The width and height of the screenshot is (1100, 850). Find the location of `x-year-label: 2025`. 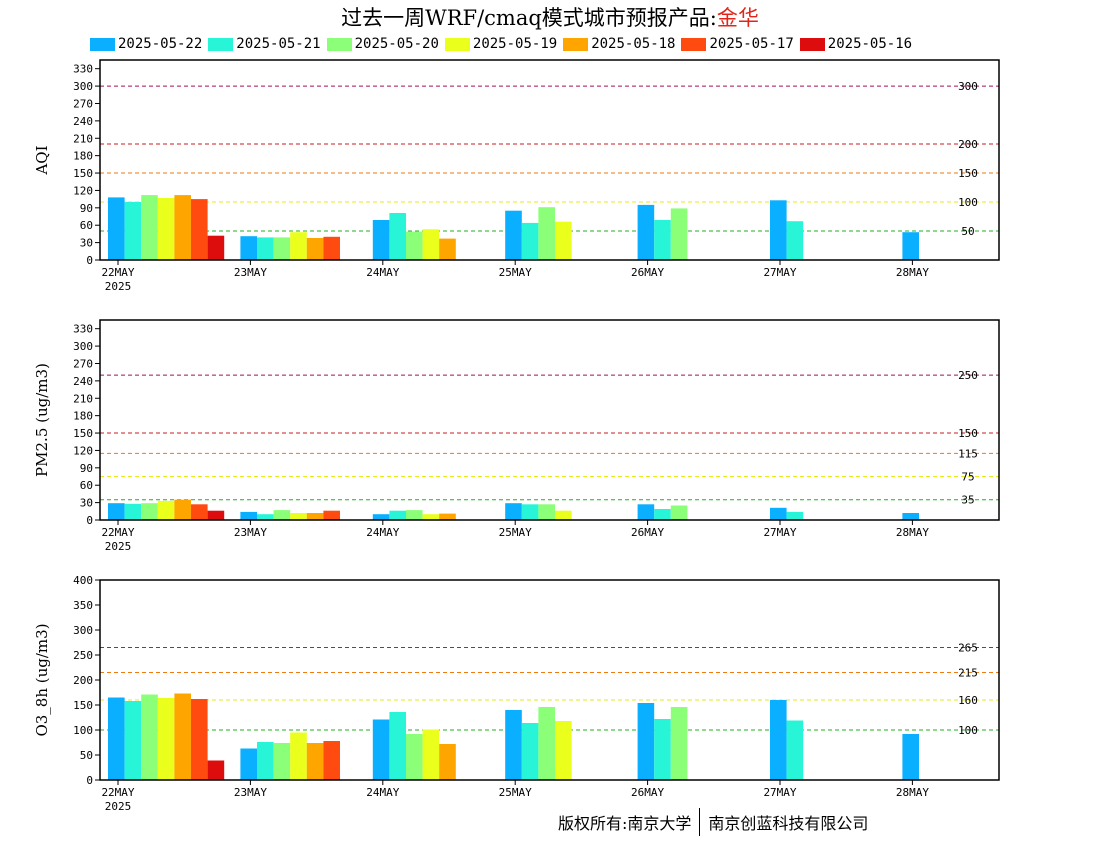

x-year-label: 2025 is located at coordinates (118, 546).